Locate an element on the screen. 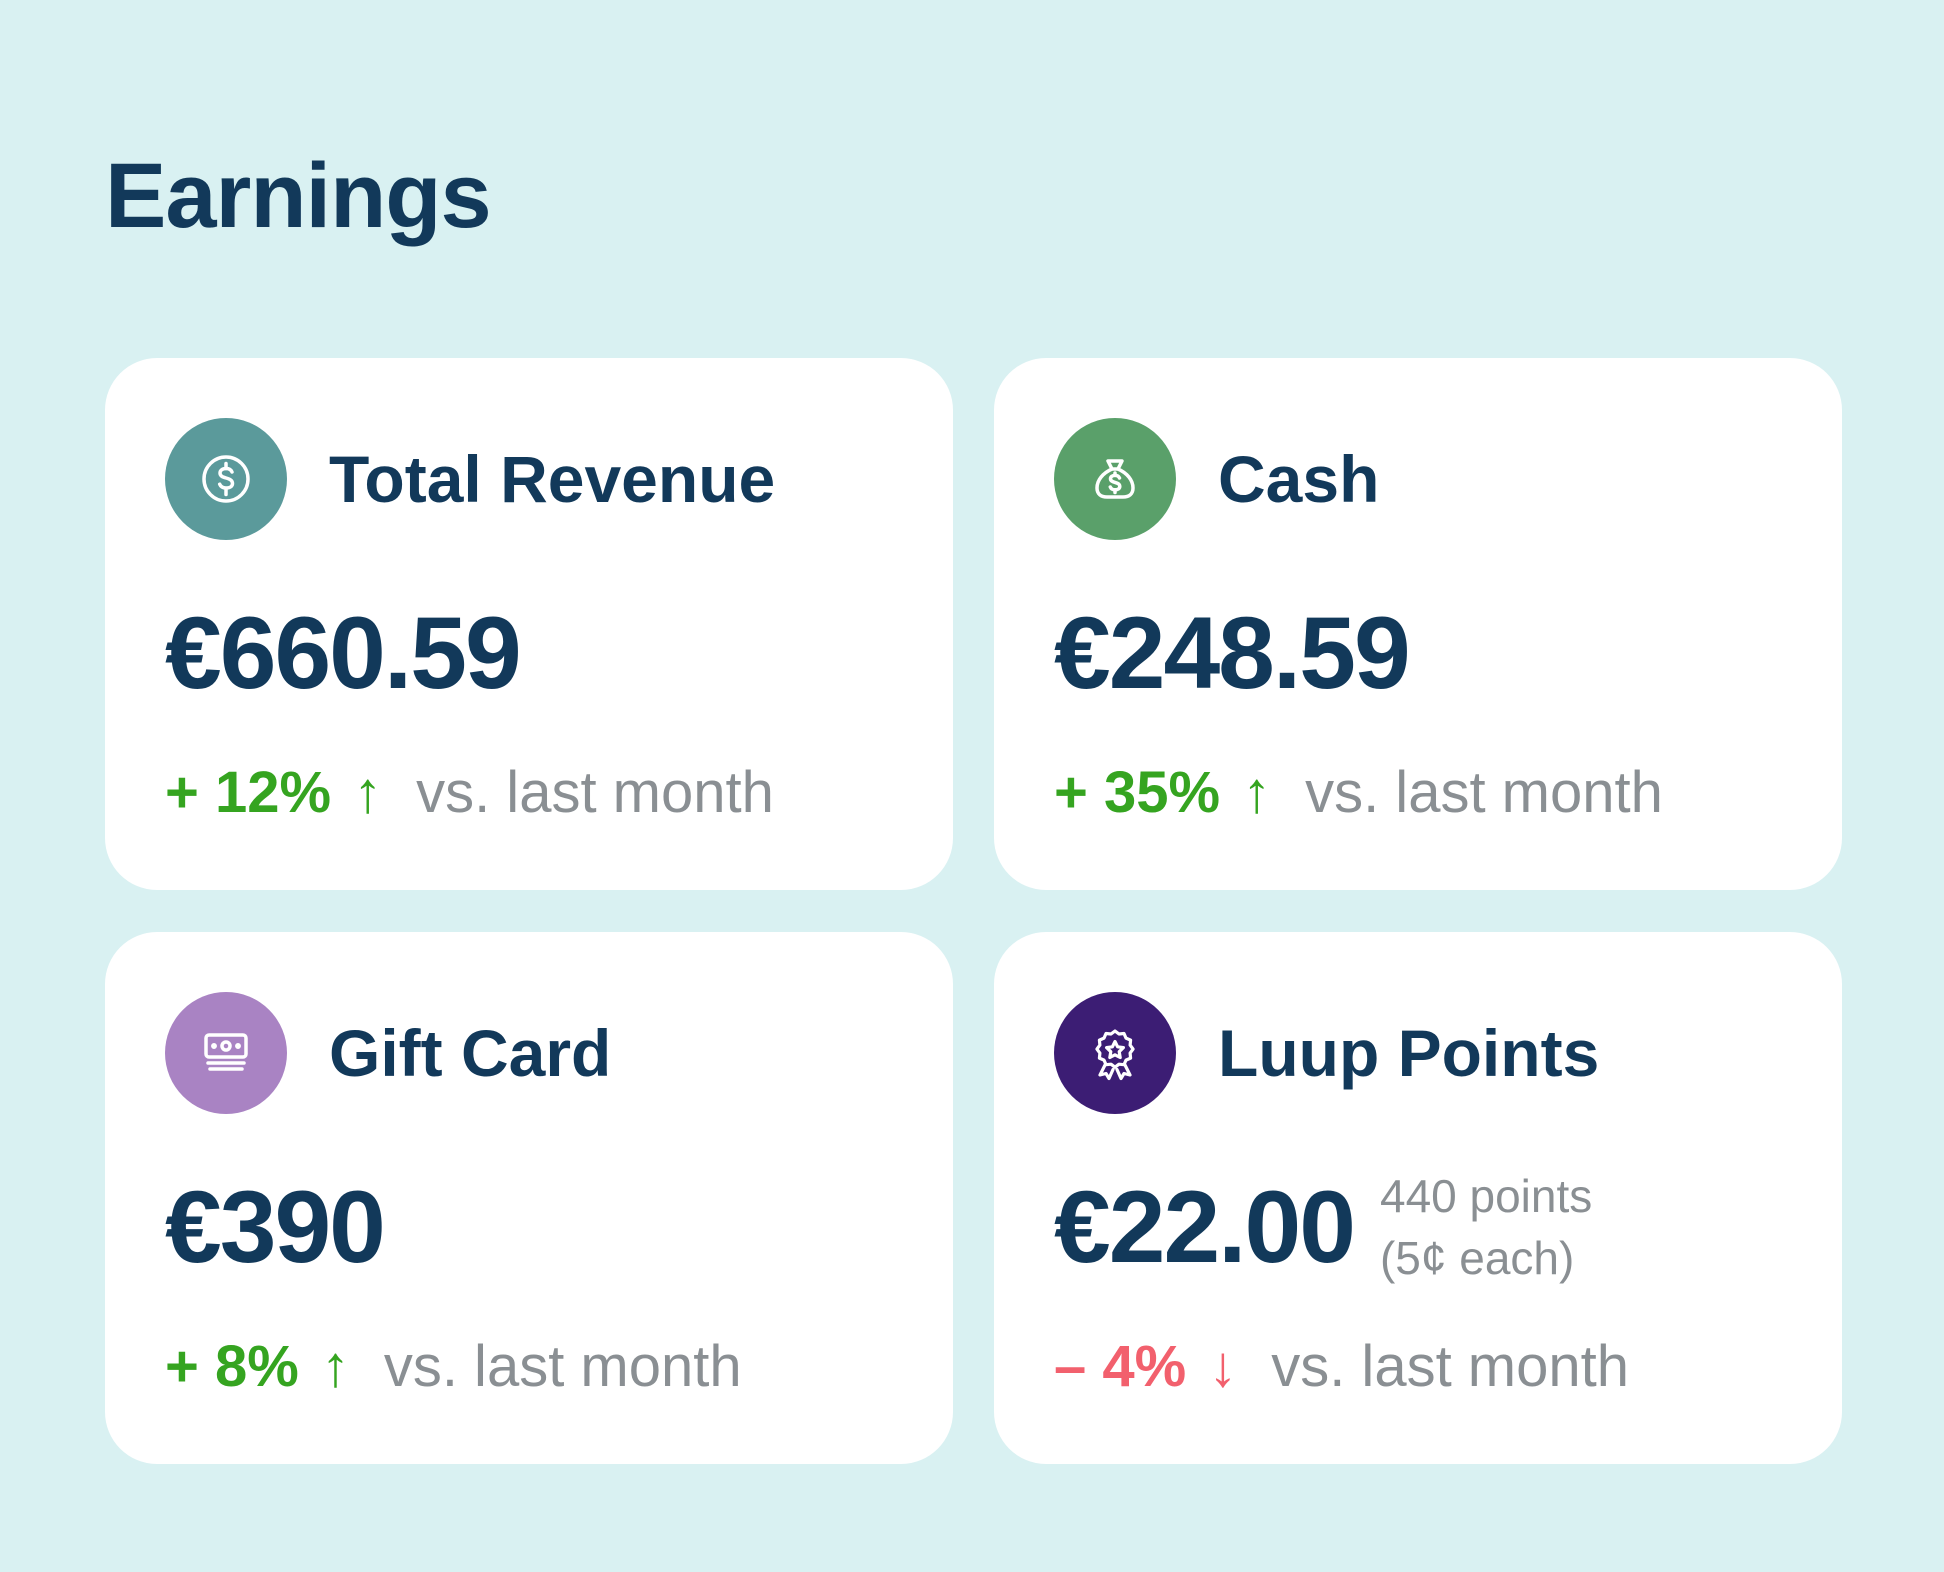 This screenshot has height=1572, width=1944. card-header: Gift Card is located at coordinates (559, 1053).